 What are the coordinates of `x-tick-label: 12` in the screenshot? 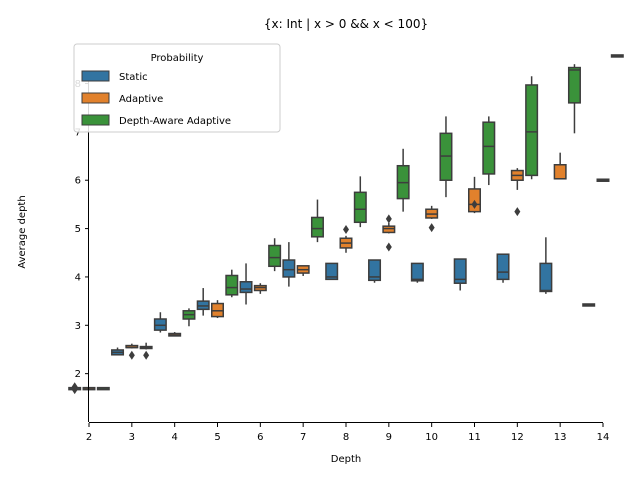 It's located at (517, 437).